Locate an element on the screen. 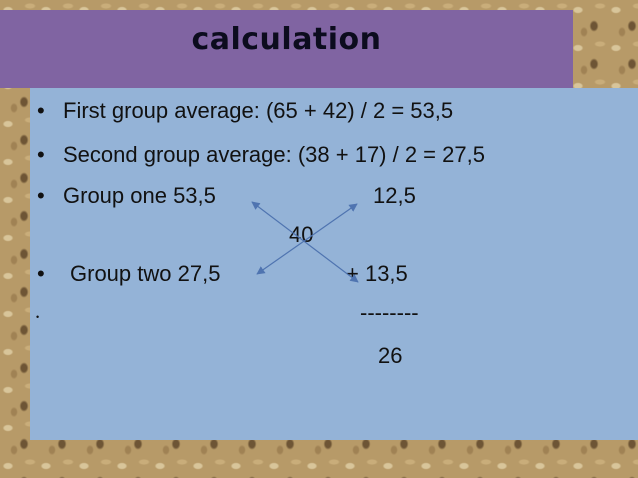 The width and height of the screenshot is (638, 478). group-two: Group two 27,5 is located at coordinates (145, 273).